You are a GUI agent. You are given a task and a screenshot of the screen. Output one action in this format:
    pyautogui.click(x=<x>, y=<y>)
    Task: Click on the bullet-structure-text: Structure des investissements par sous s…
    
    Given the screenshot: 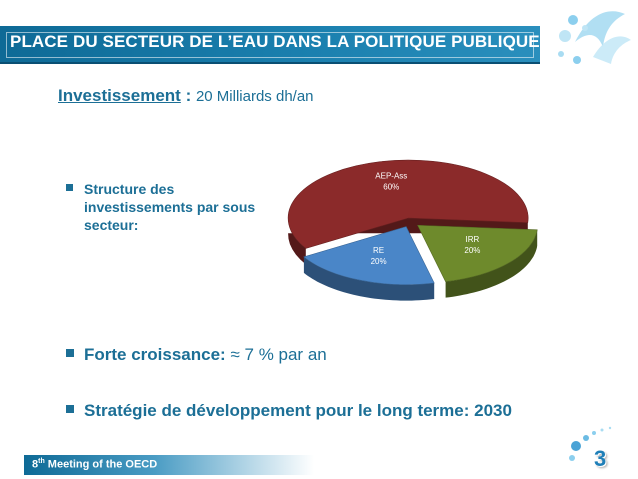 What is the action you would take?
    pyautogui.click(x=170, y=207)
    